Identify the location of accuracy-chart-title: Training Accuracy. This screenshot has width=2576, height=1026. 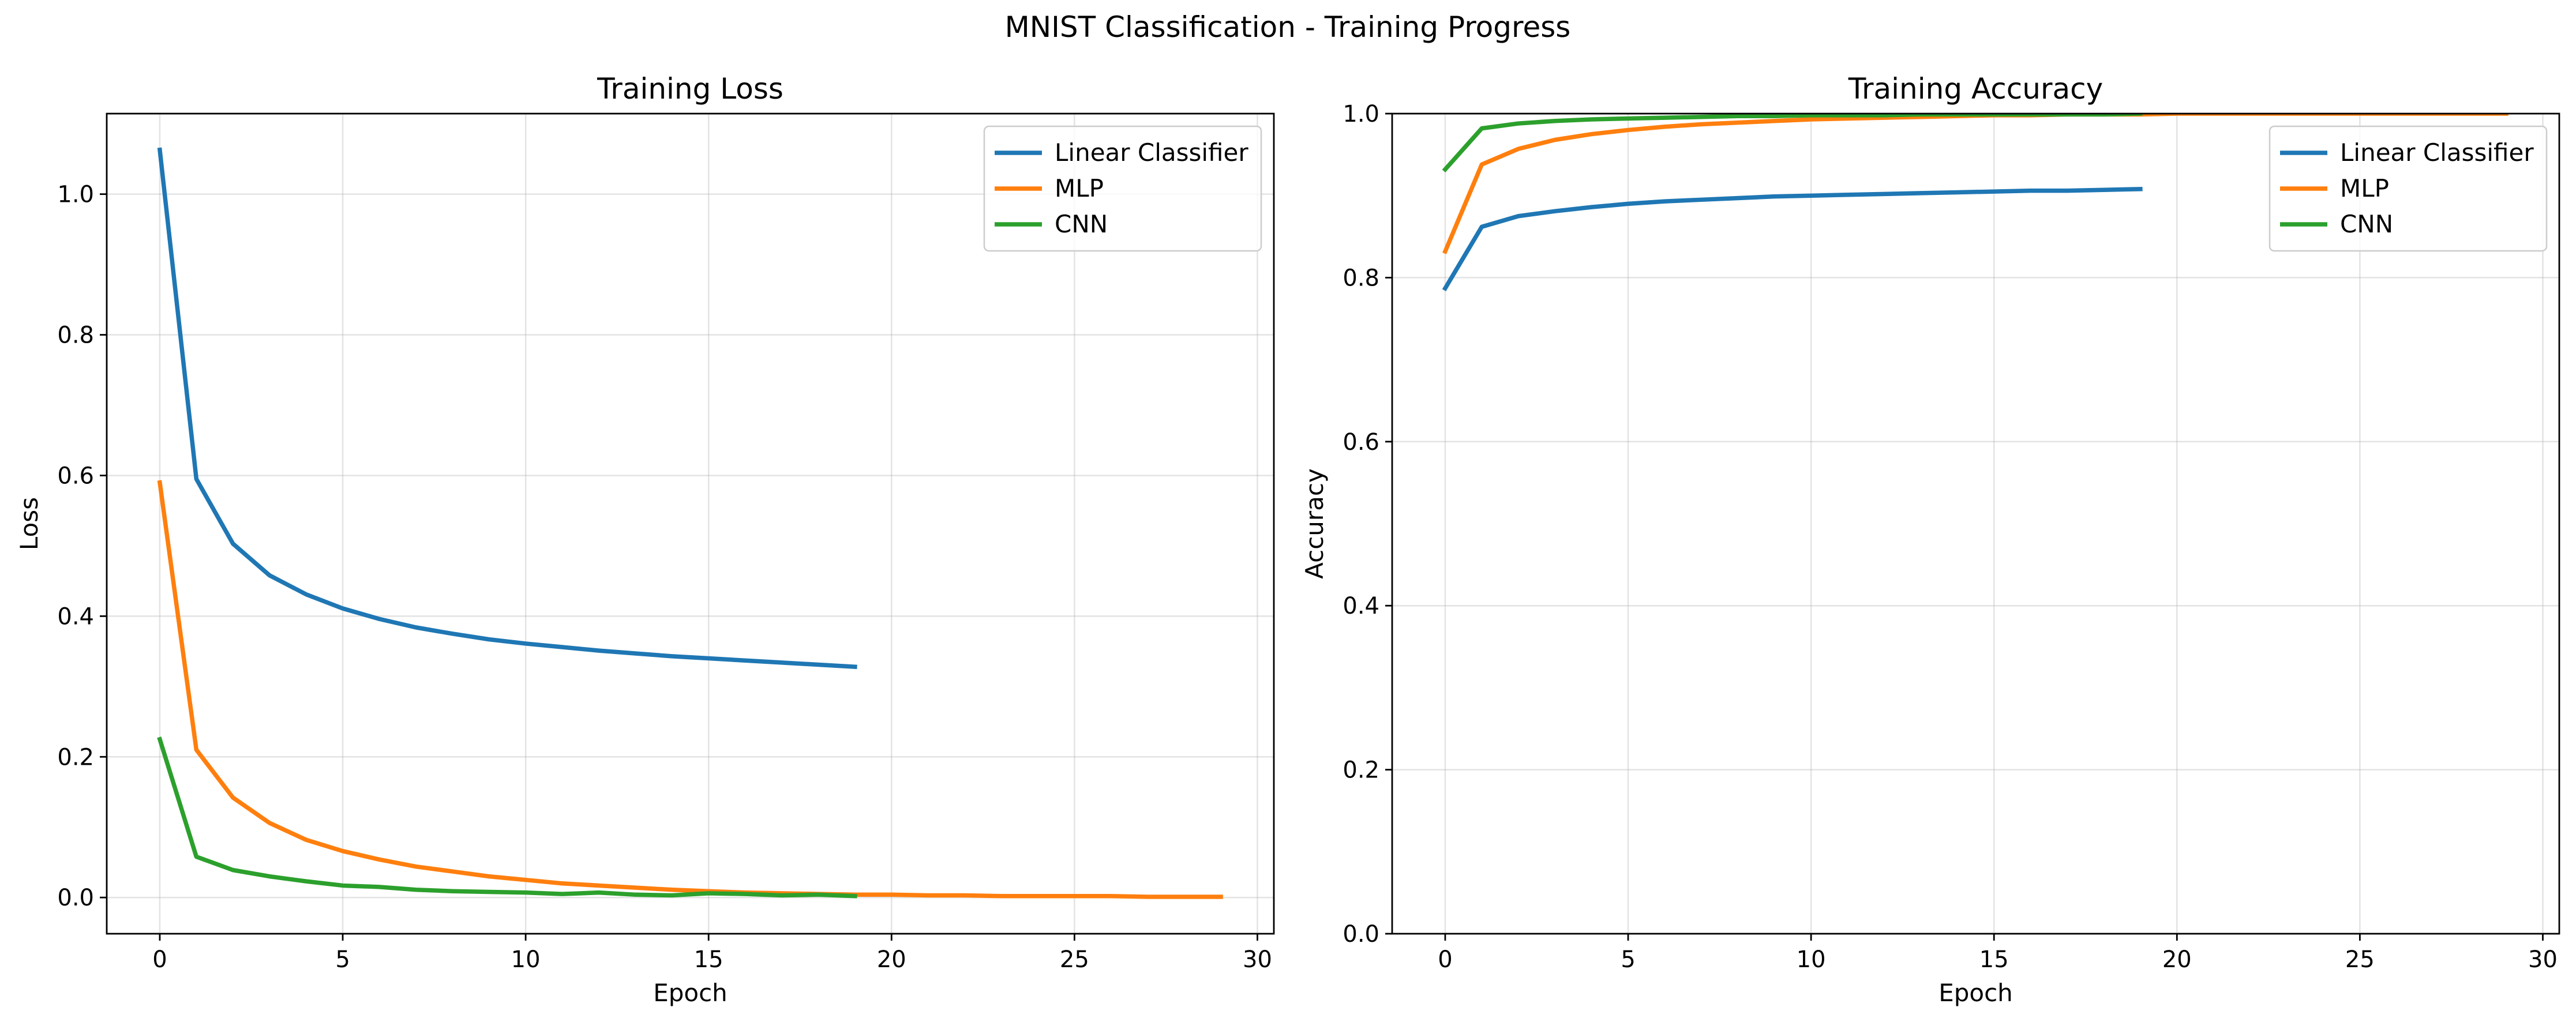
(1975, 89).